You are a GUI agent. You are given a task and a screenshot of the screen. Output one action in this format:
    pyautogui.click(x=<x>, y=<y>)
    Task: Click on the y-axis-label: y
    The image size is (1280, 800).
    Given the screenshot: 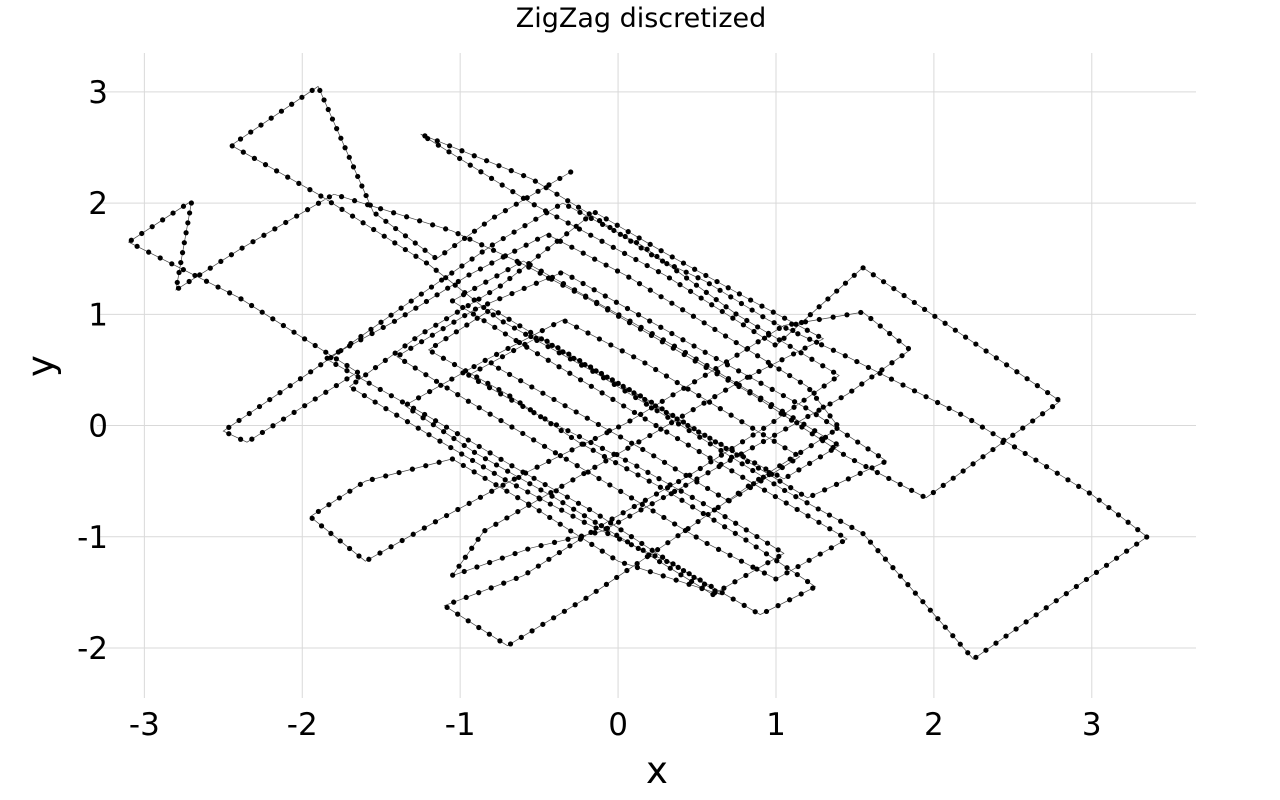 What is the action you would take?
    pyautogui.click(x=40, y=366)
    